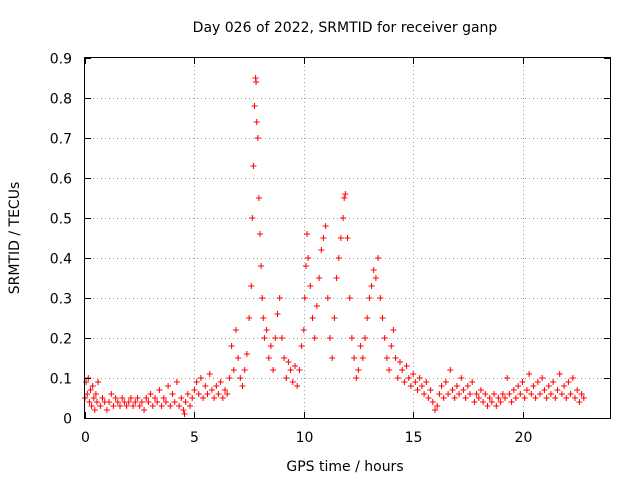 Image resolution: width=640 pixels, height=480 pixels. What do you see at coordinates (305, 438) in the screenshot?
I see `x-tick-label: 10` at bounding box center [305, 438].